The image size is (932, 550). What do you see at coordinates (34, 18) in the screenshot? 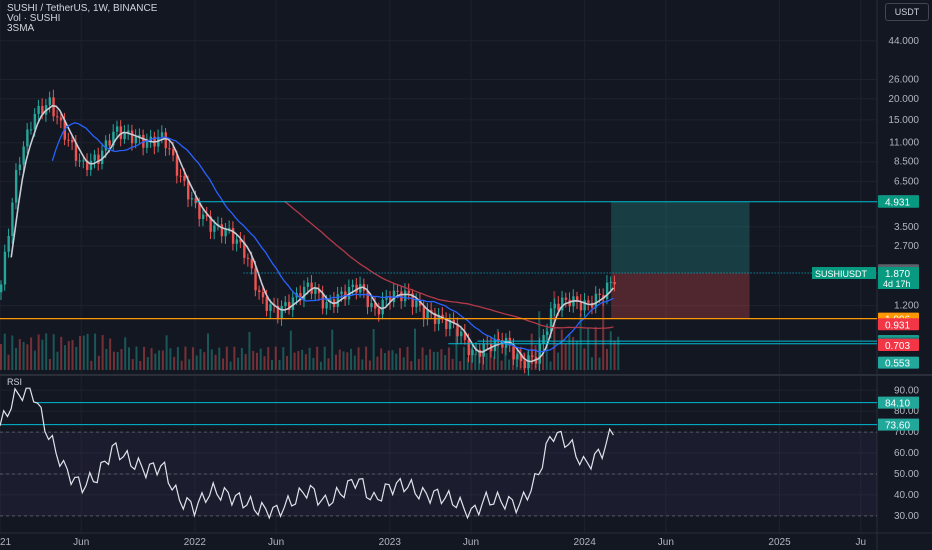
I see `volume-label: Vol · SUSHI` at bounding box center [34, 18].